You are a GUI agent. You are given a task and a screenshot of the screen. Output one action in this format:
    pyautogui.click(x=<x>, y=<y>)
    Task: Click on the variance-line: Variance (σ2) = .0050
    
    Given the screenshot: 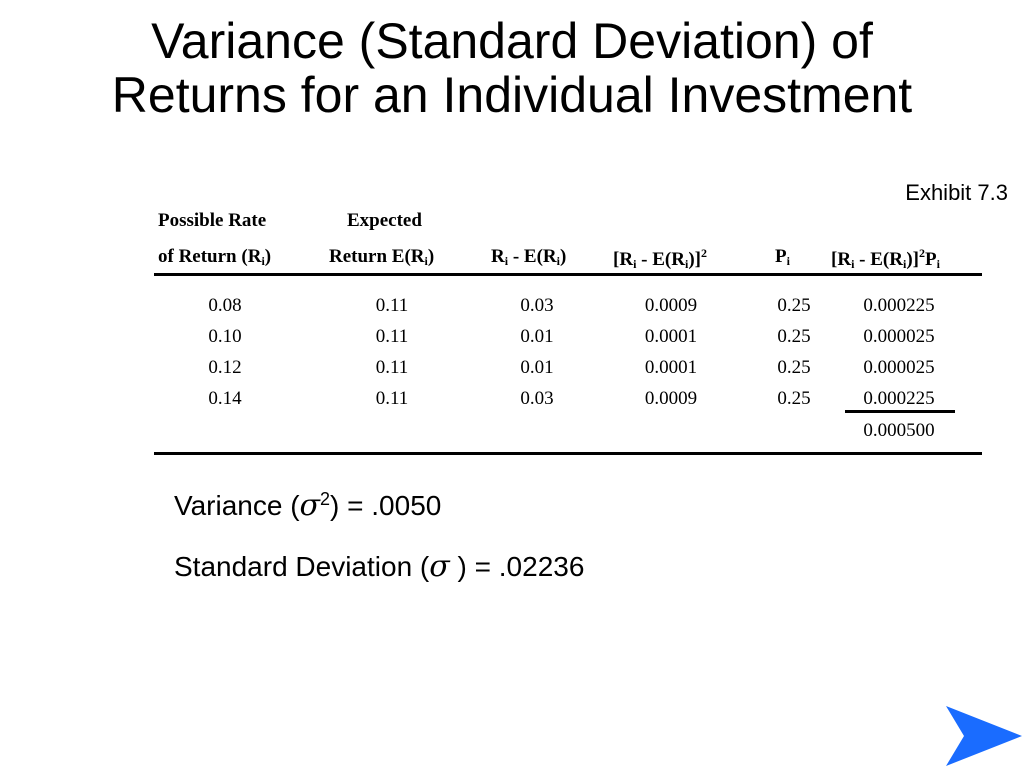 What is the action you would take?
    pyautogui.click(x=308, y=505)
    